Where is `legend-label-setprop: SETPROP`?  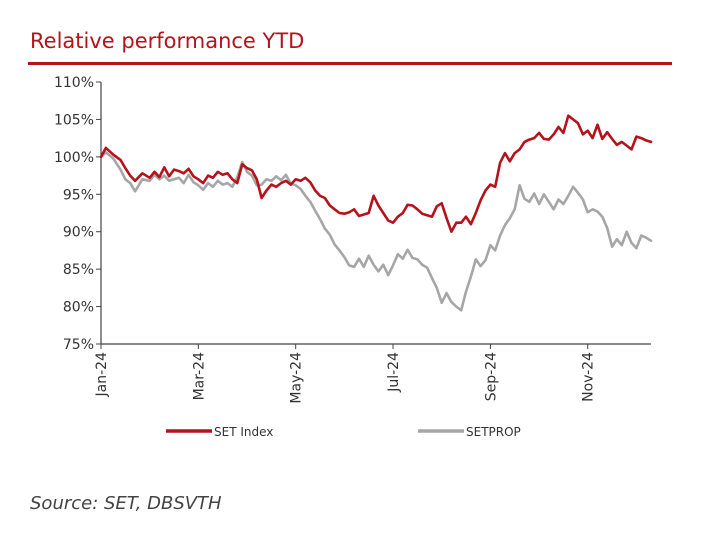
legend-label-setprop: SETPROP is located at coordinates (493, 432).